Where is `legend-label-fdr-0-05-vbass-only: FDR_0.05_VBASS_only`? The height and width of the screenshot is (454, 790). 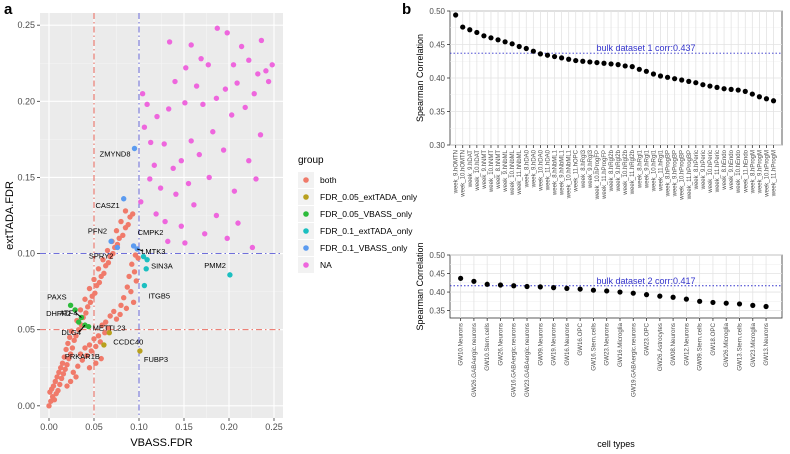
legend-label-fdr-0-05-vbass-only: FDR_0.05_VBASS_only is located at coordinates (366, 214).